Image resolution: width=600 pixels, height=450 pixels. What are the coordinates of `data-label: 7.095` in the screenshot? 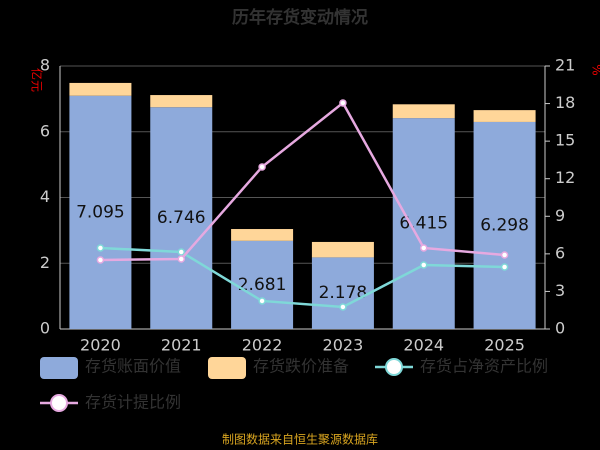 It's located at (100, 212).